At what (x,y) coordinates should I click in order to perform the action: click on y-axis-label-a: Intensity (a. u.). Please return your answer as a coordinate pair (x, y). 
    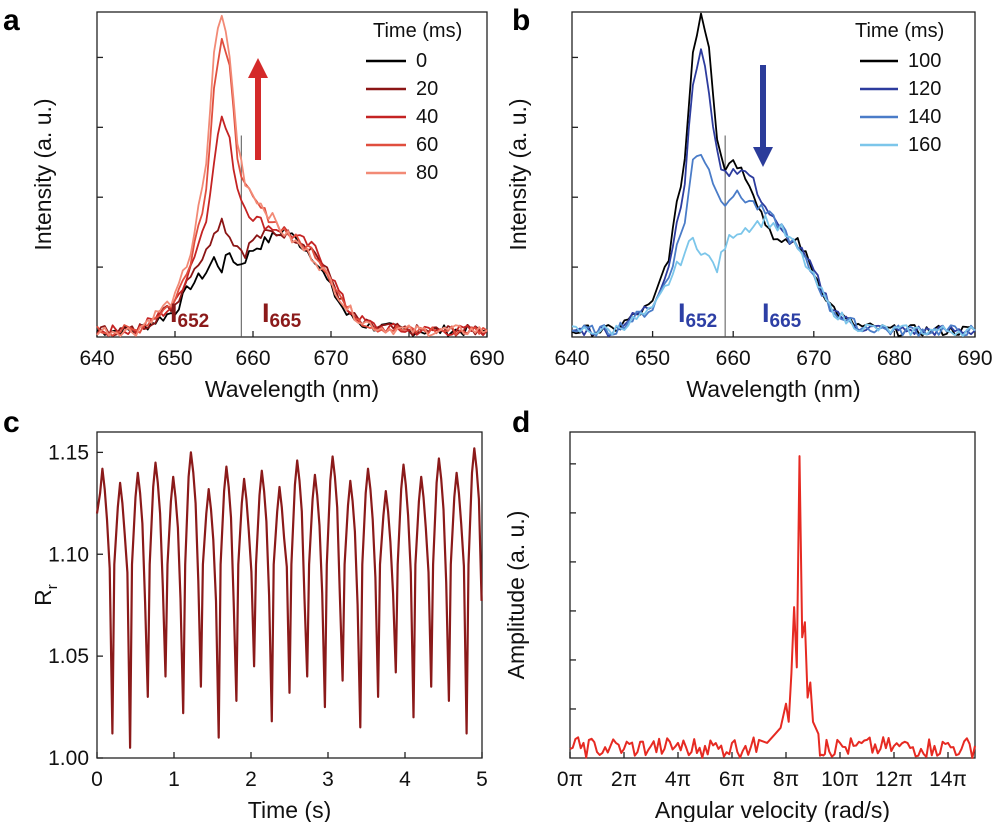
    Looking at the image, I should click on (43, 174).